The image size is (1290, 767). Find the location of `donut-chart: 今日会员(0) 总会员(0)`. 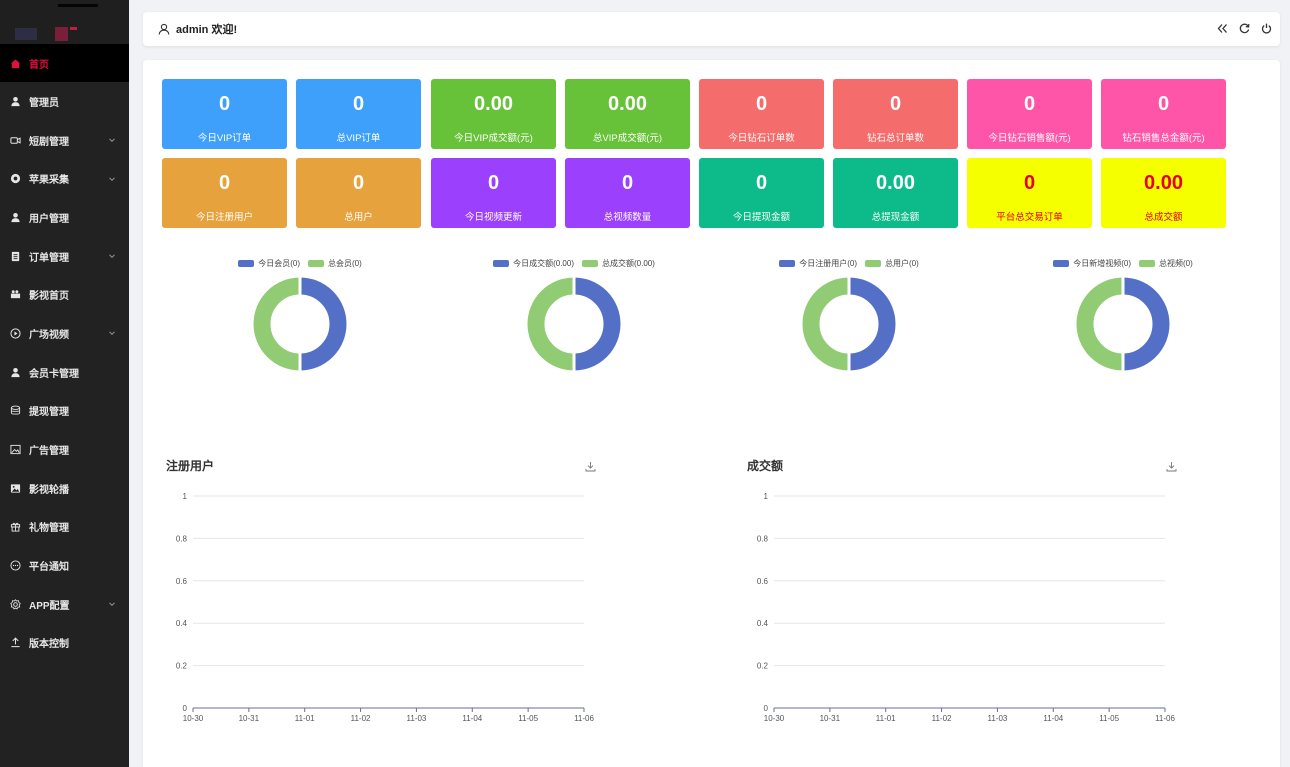

donut-chart: 今日会员(0) 总会员(0) is located at coordinates (300, 328).